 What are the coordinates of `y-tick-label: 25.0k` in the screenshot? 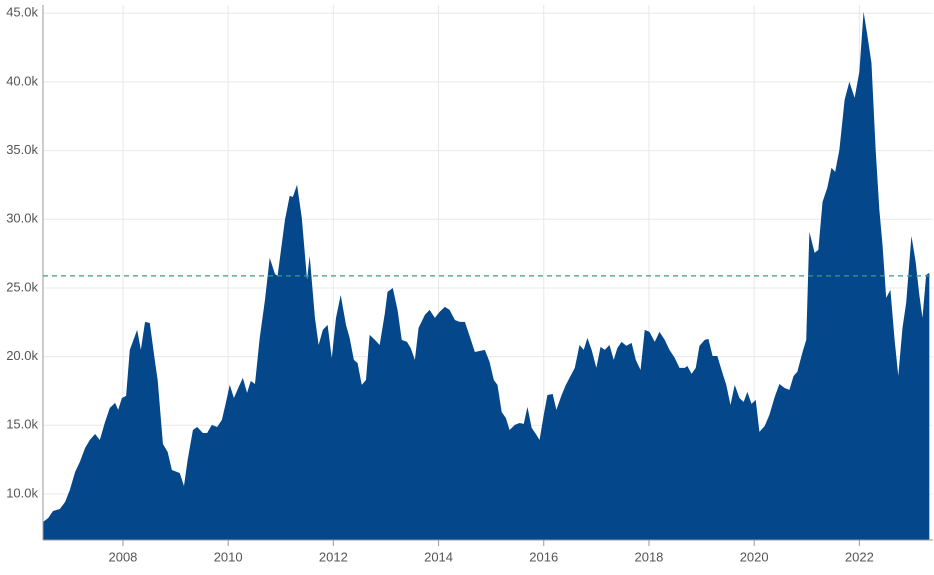 It's located at (22, 286).